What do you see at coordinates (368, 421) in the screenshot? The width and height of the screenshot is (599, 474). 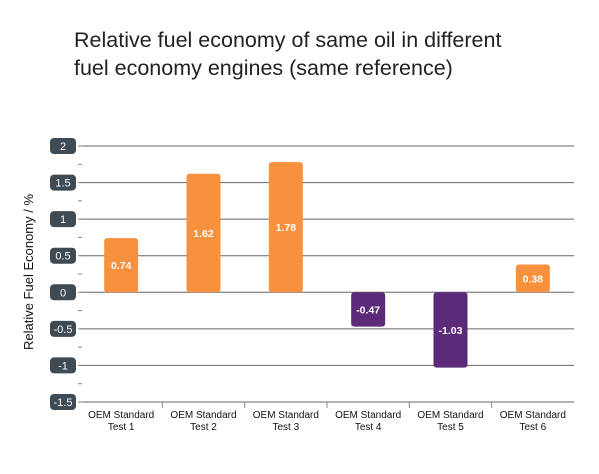 I see `x-category-label: OEM Standard Test 4` at bounding box center [368, 421].